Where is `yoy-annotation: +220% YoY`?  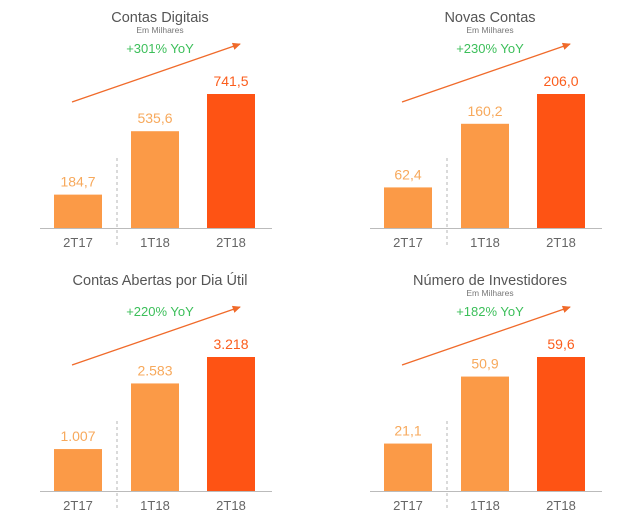 yoy-annotation: +220% YoY is located at coordinates (160, 311).